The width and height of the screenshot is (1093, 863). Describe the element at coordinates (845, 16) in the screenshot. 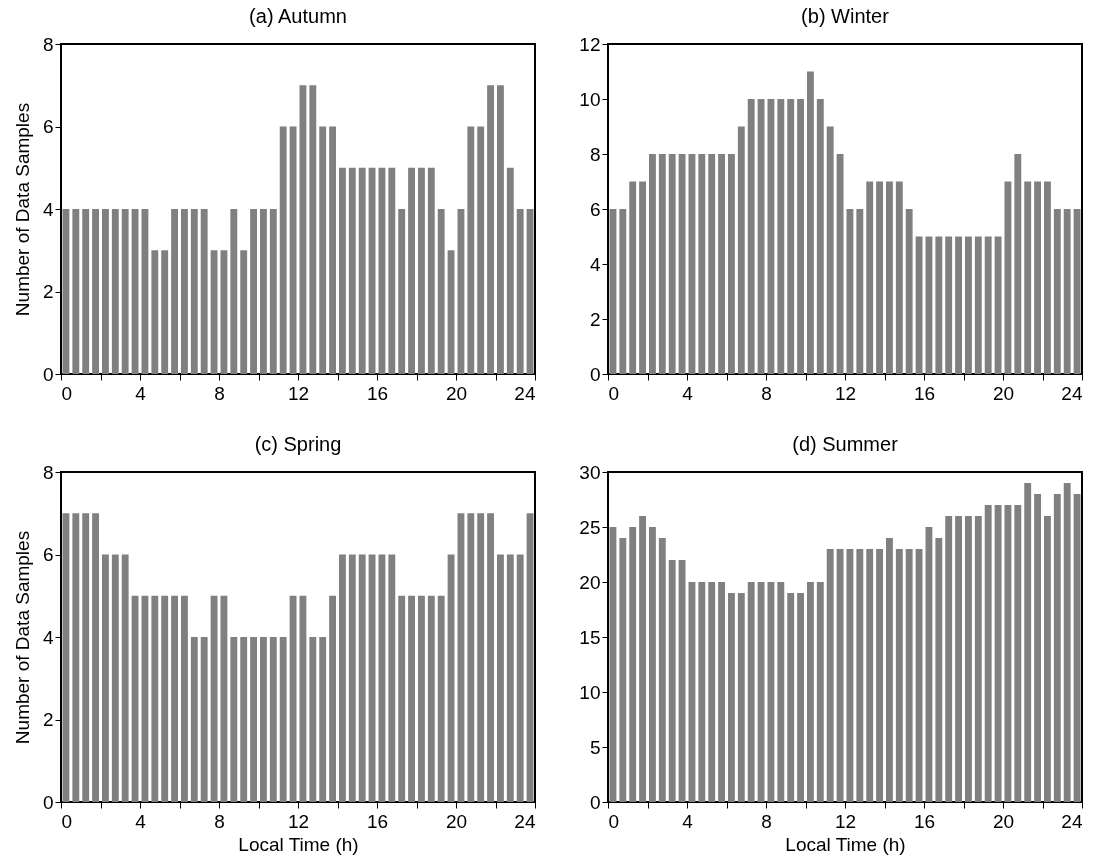

I see `chart-title: (b) Winter` at that location.